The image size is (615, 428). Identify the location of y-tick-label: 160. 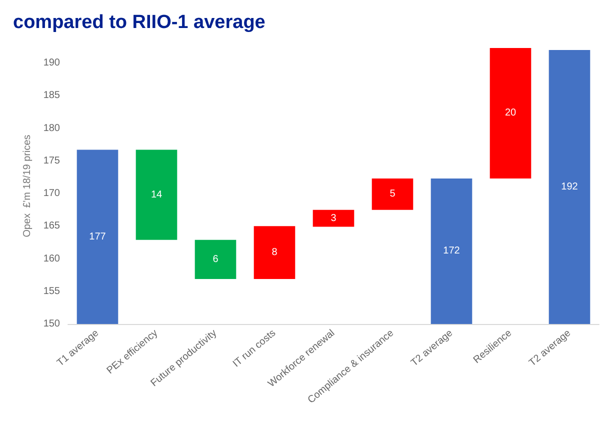
(51, 258).